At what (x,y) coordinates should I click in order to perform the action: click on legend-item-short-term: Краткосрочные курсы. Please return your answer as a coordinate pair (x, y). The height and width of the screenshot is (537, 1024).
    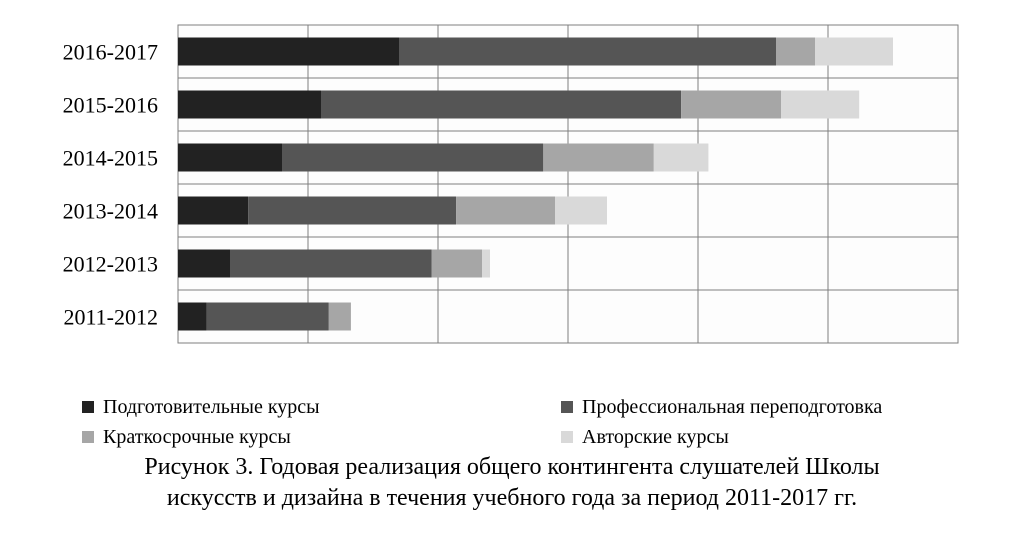
    Looking at the image, I should click on (186, 437).